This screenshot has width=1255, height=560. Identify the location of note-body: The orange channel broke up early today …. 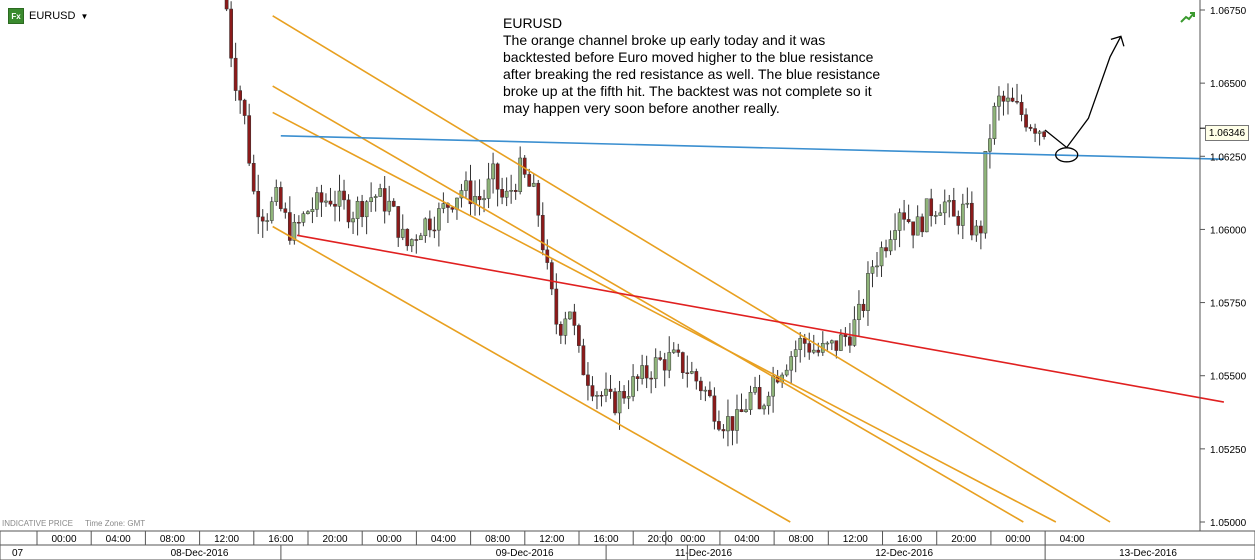
(692, 74).